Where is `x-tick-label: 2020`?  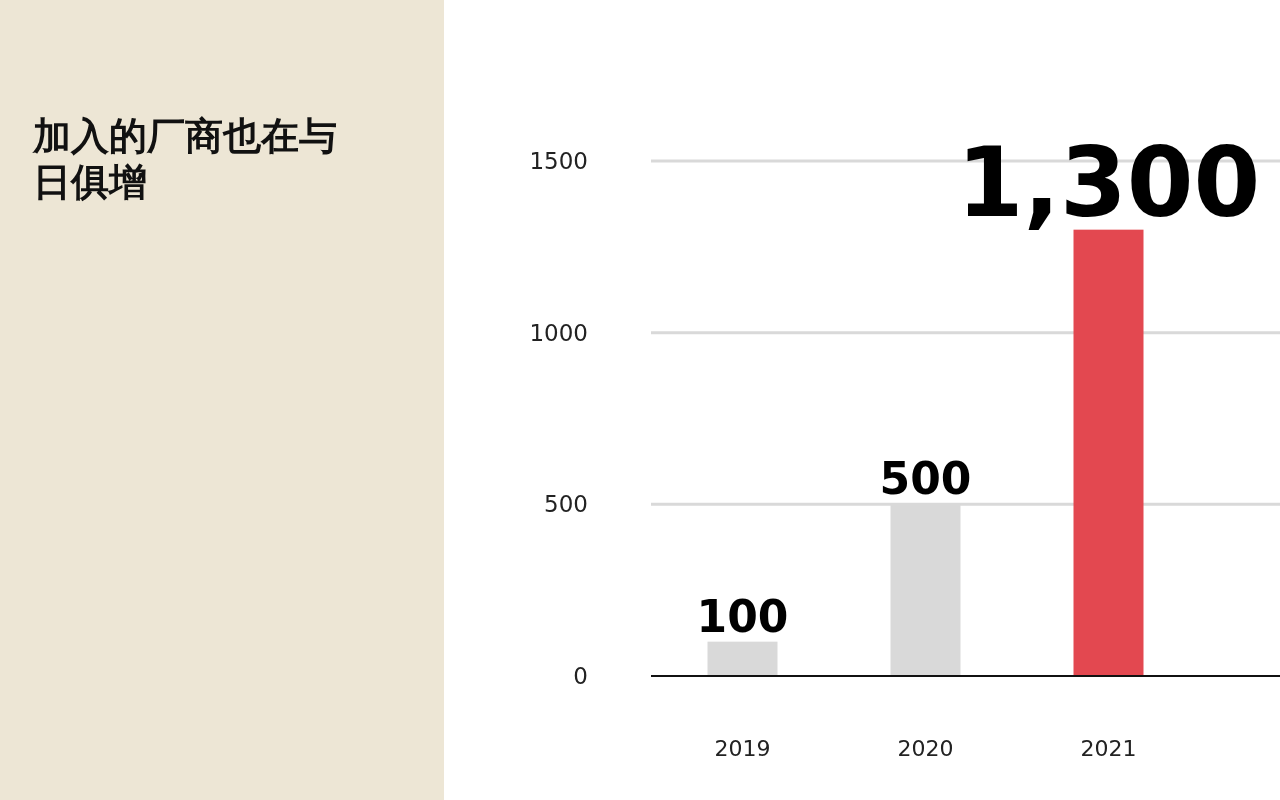 x-tick-label: 2020 is located at coordinates (925, 748).